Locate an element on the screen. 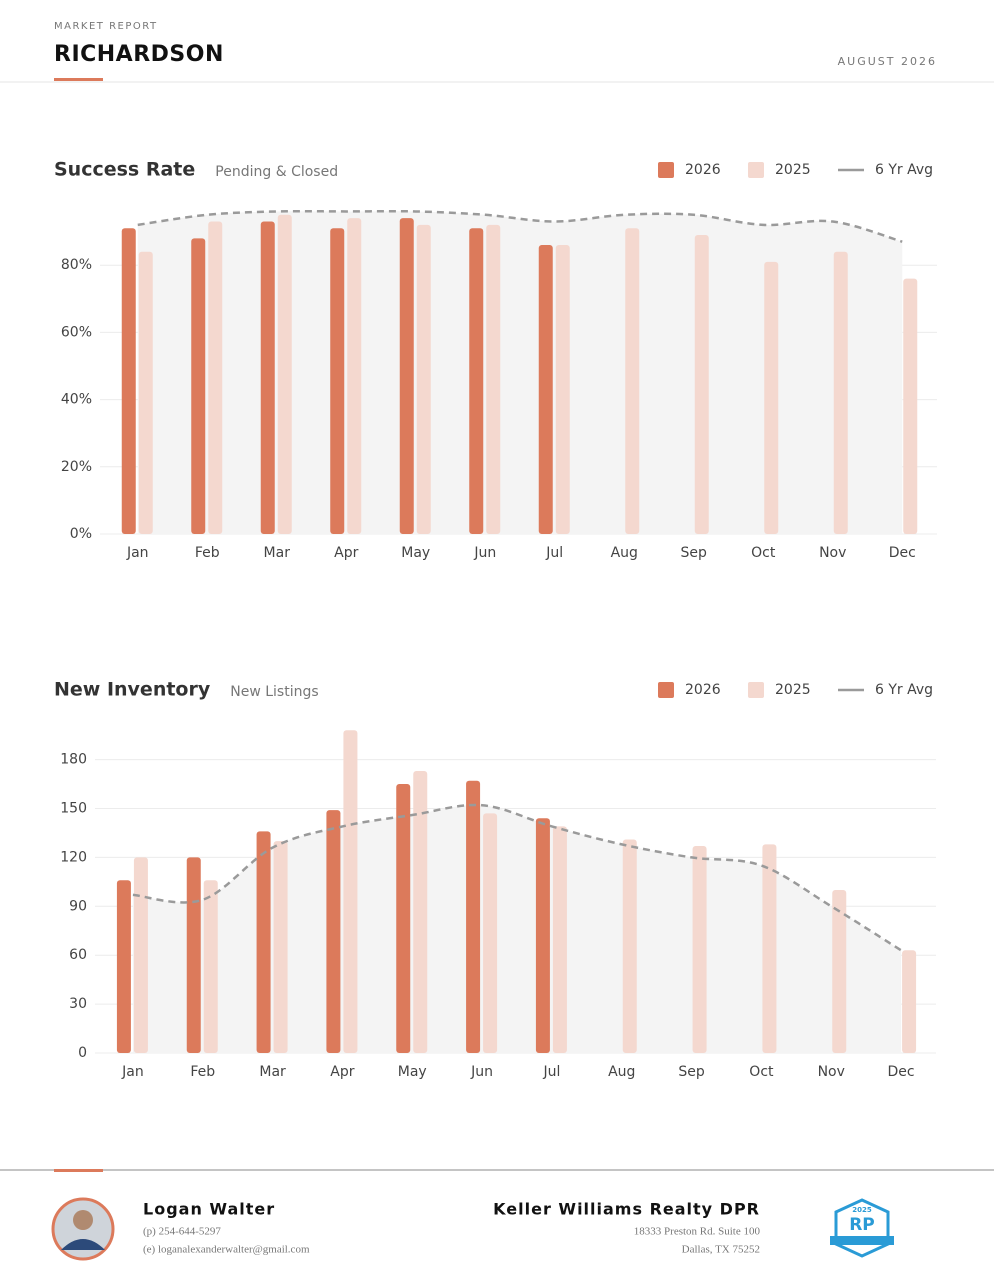 Image resolution: width=994 pixels, height=1286 pixels. y-tick-label: 40% is located at coordinates (76, 400).